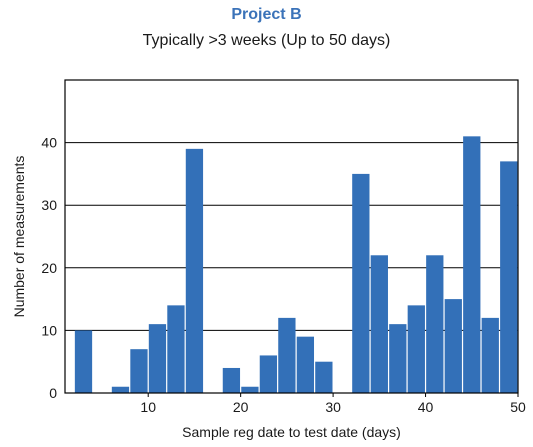  Describe the element at coordinates (518, 407) in the screenshot. I see `x-tick-label: 50` at that location.